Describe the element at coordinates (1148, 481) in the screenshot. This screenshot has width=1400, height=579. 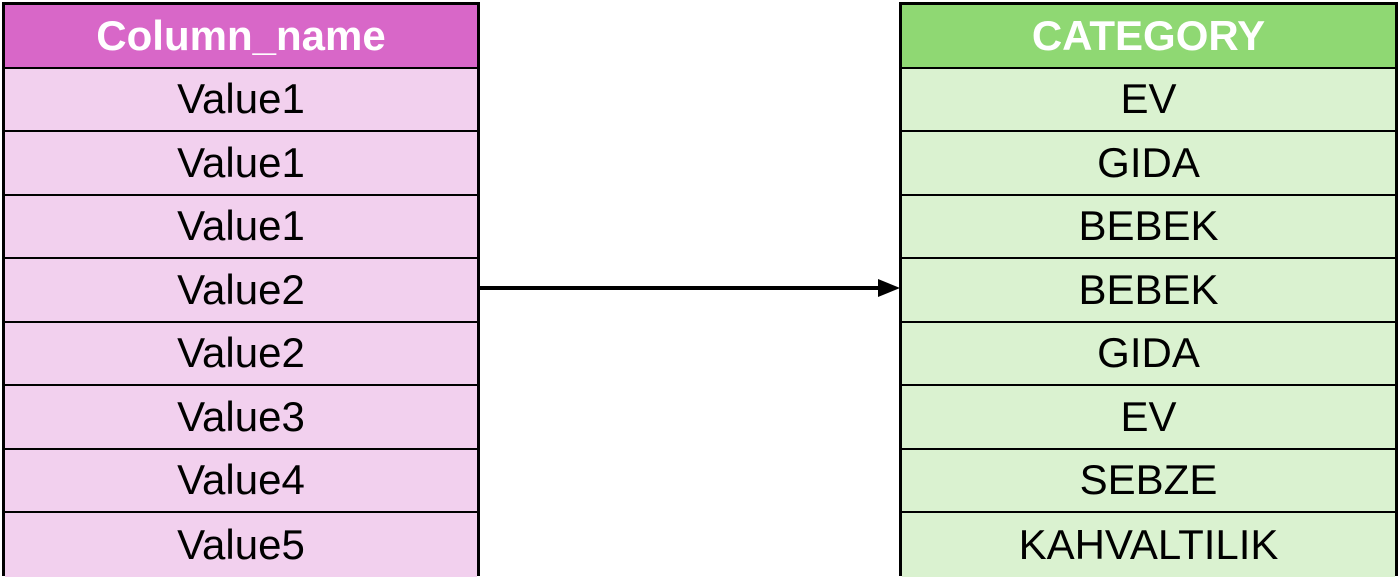
I see `category-value-cell: SEBZE` at that location.